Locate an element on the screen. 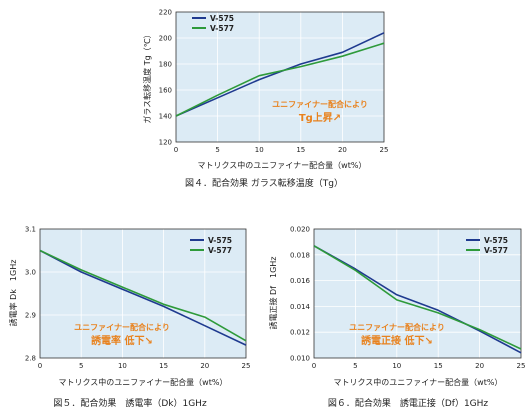 The image size is (531, 417). annotation-line-2: 誘電正接 低下↘ is located at coordinates (397, 340).